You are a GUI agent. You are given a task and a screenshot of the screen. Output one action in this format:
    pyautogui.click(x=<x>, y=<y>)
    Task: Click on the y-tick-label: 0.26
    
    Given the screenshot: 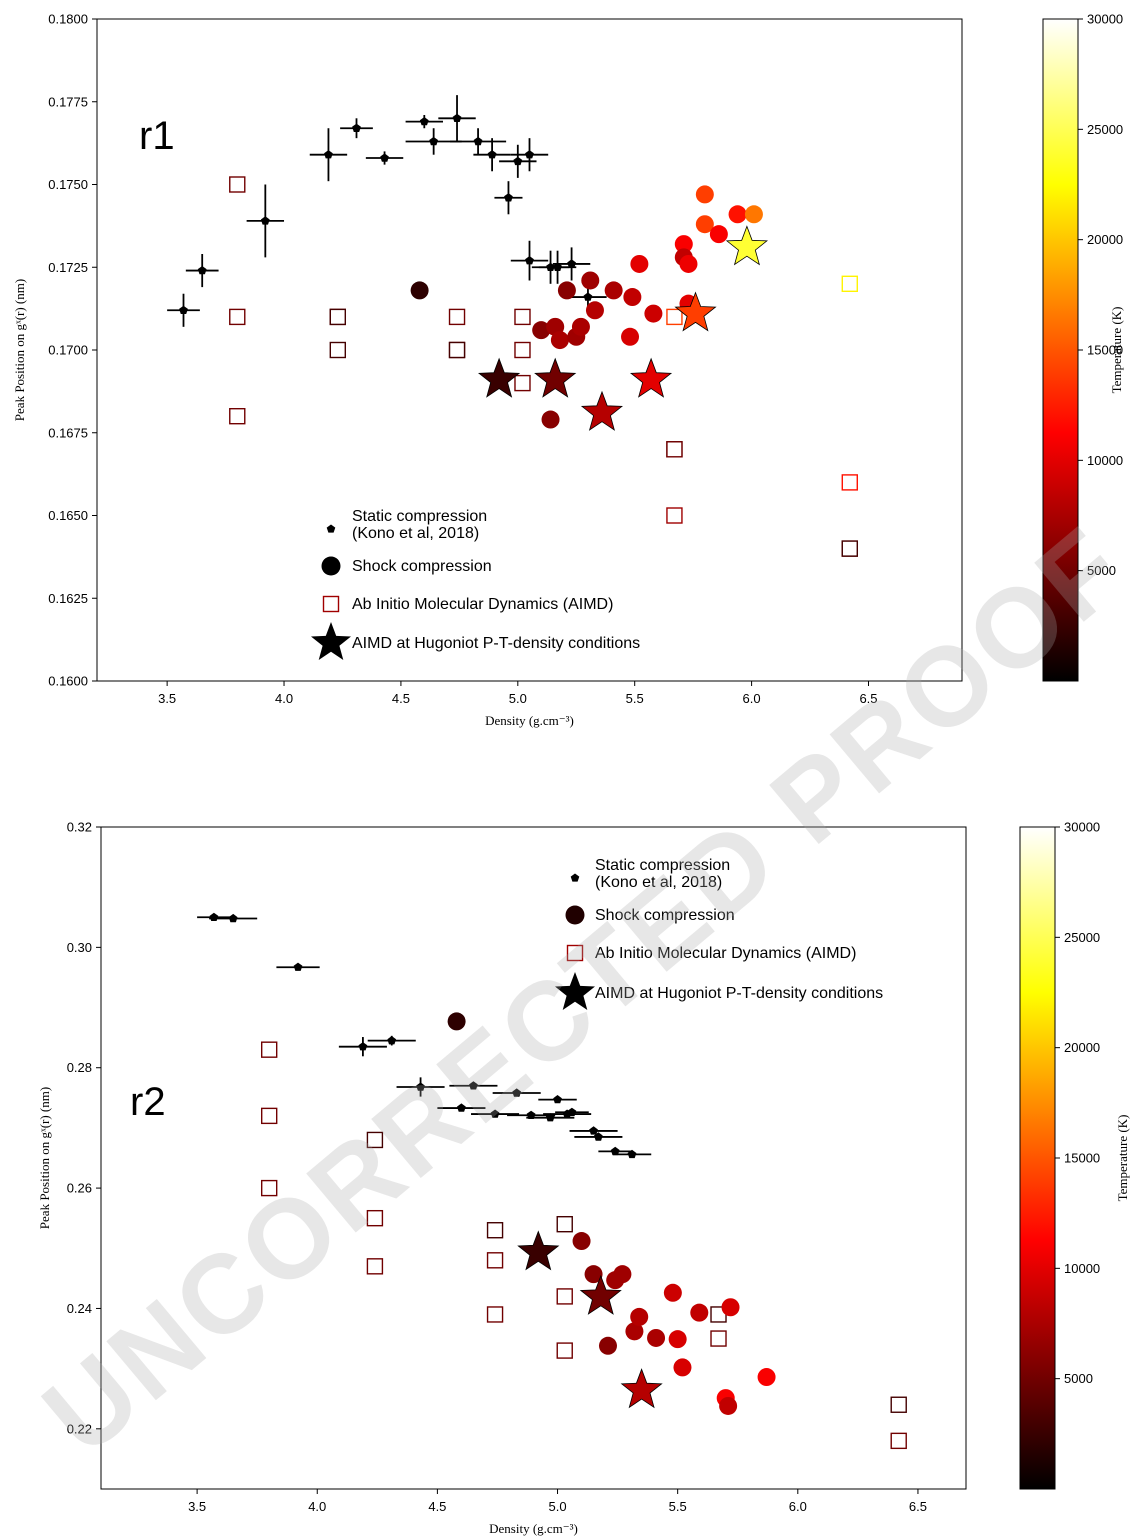 What is the action you would take?
    pyautogui.click(x=79, y=1188)
    